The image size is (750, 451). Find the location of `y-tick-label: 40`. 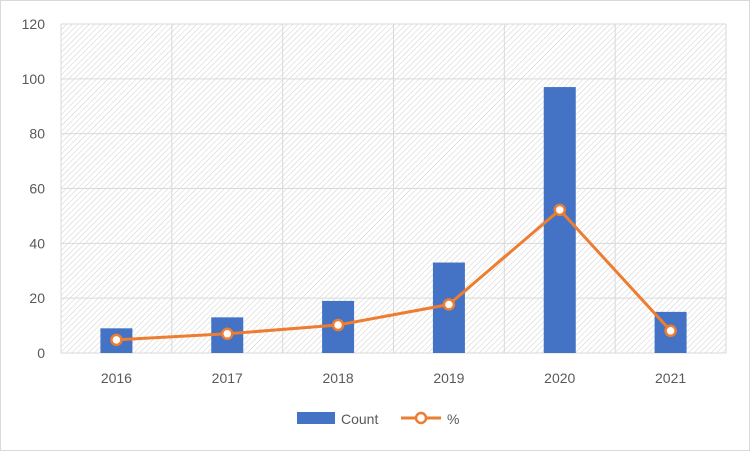

y-tick-label: 40 is located at coordinates (37, 243).